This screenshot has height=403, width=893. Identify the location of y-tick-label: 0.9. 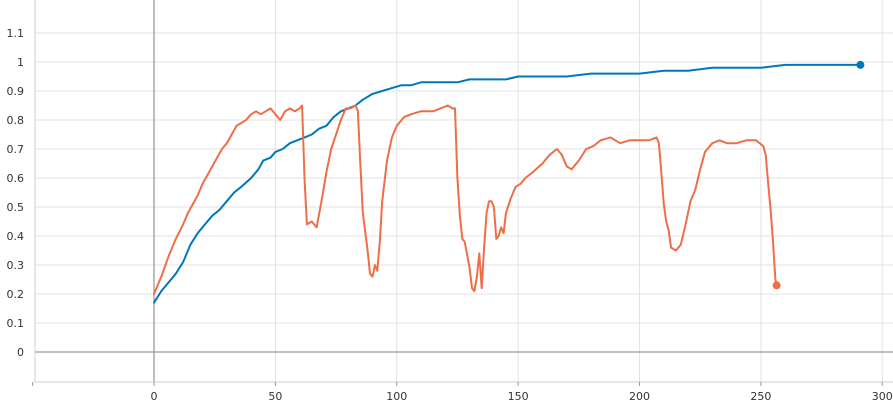
(16, 91).